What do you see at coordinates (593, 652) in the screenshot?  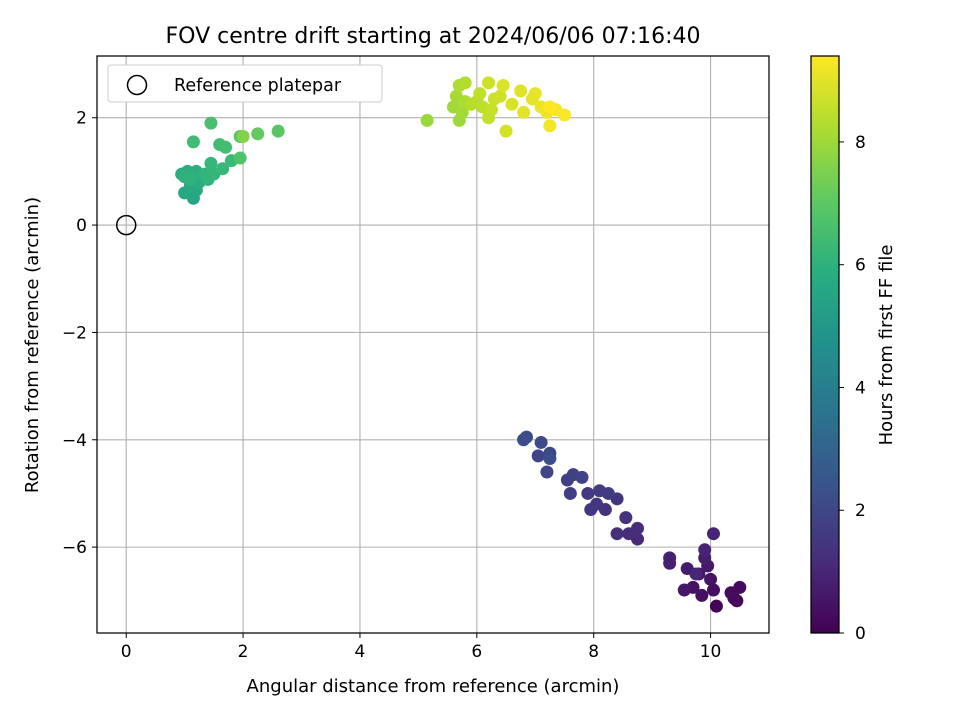 I see `x-tick-label: 8` at bounding box center [593, 652].